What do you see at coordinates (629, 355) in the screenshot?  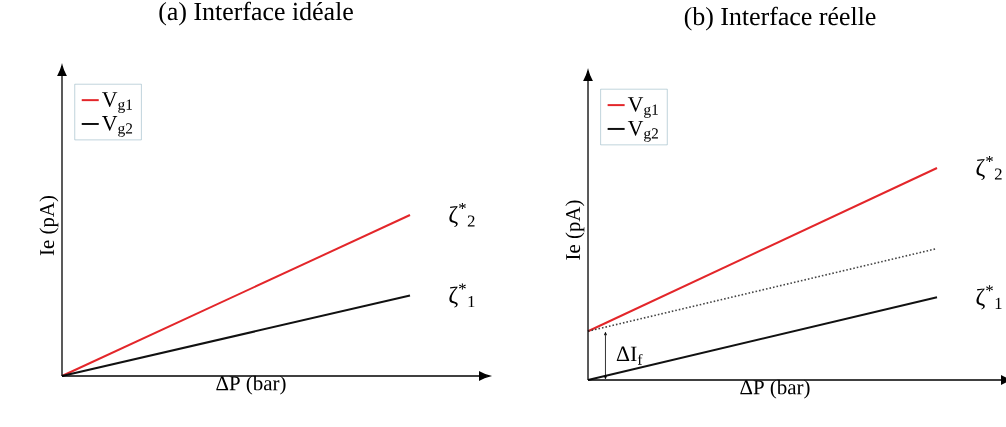 I see `annotation: ΔI$_{f}$` at bounding box center [629, 355].